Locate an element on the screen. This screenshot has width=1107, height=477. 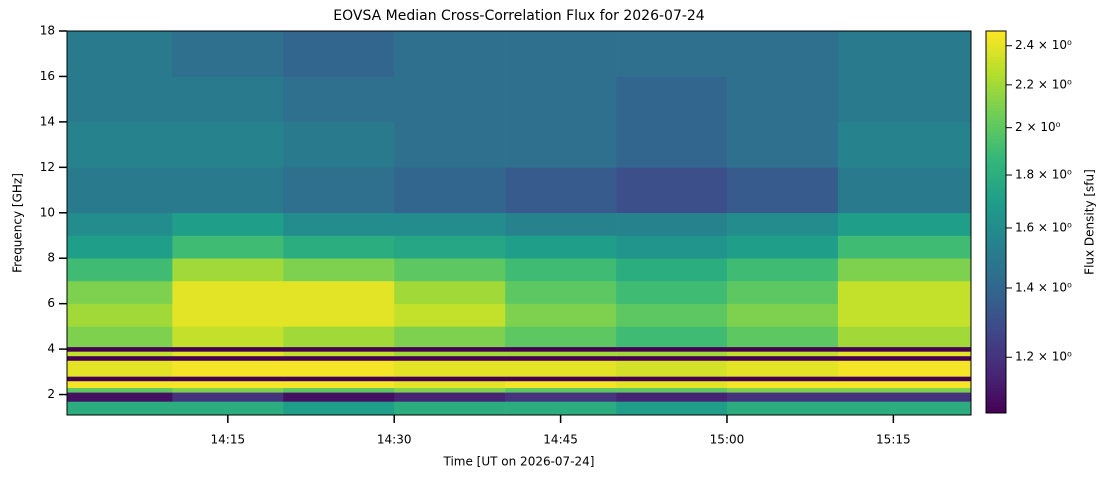
x-axis-label: Time [UT on 2026-07-24] is located at coordinates (519, 462).